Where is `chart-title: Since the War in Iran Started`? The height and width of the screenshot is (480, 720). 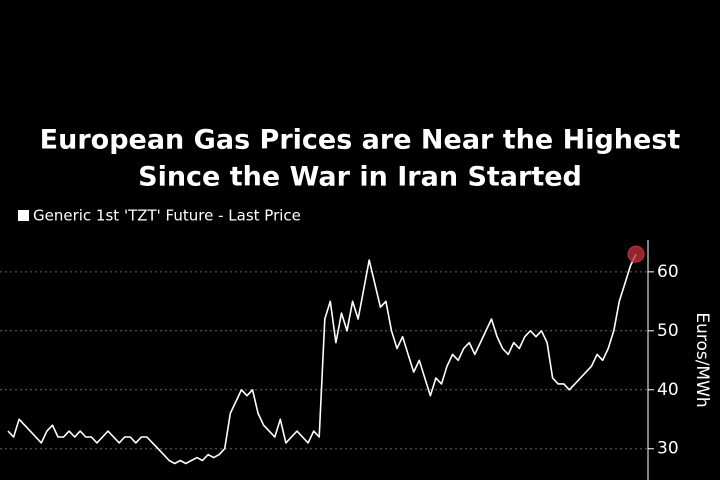 chart-title: Since the War in Iran Started is located at coordinates (360, 177).